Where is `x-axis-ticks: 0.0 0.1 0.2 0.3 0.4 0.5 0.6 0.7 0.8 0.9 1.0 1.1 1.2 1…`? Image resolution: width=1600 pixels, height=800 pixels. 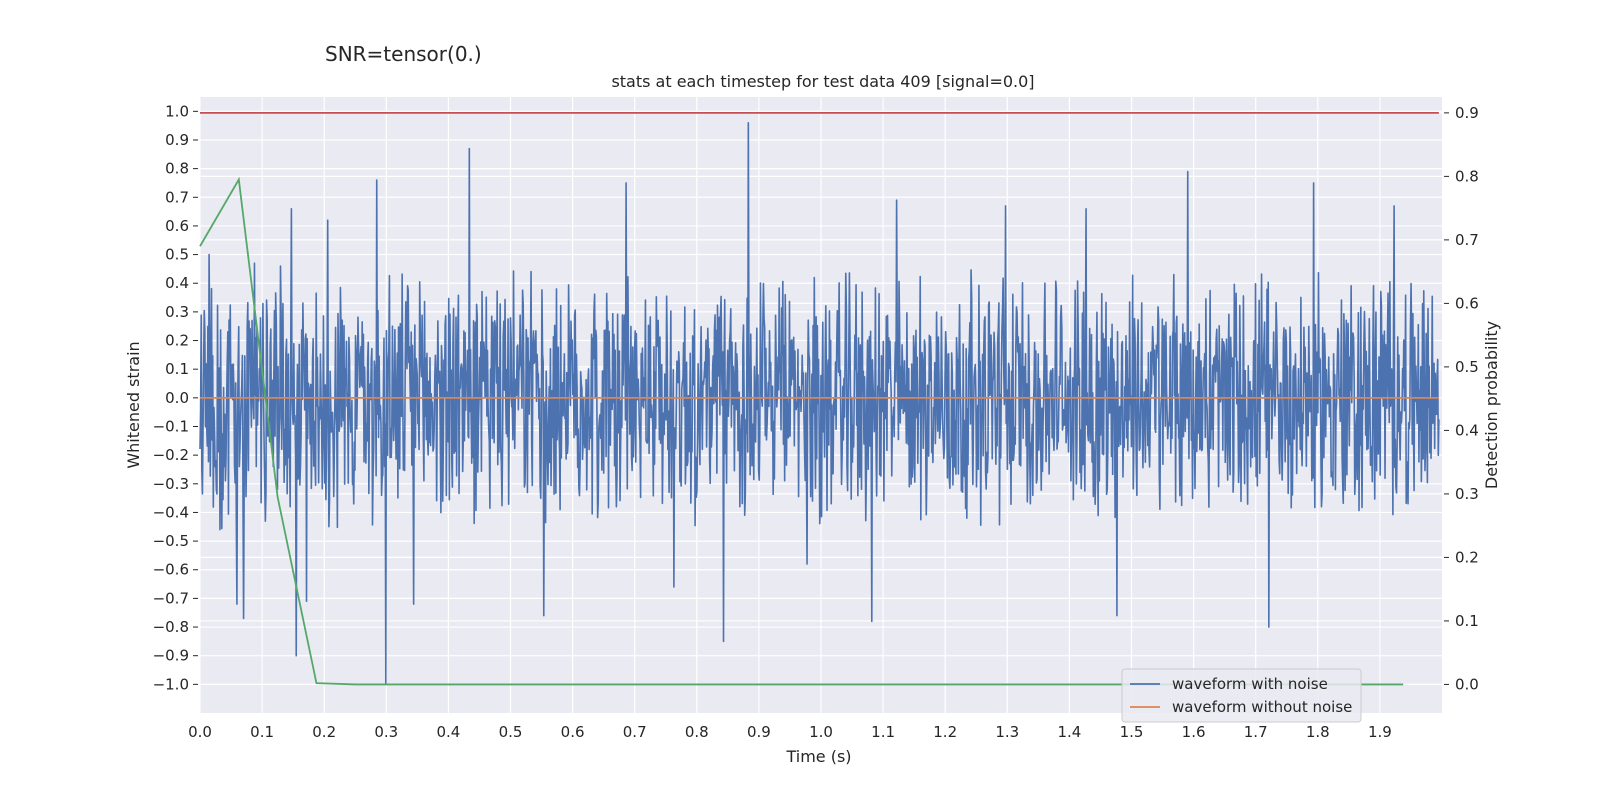 x-axis-ticks: 0.0 0.1 0.2 0.3 0.4 0.5 0.6 0.7 0.8 0.9 1.0 1.1 1.2 1… is located at coordinates (790, 732).